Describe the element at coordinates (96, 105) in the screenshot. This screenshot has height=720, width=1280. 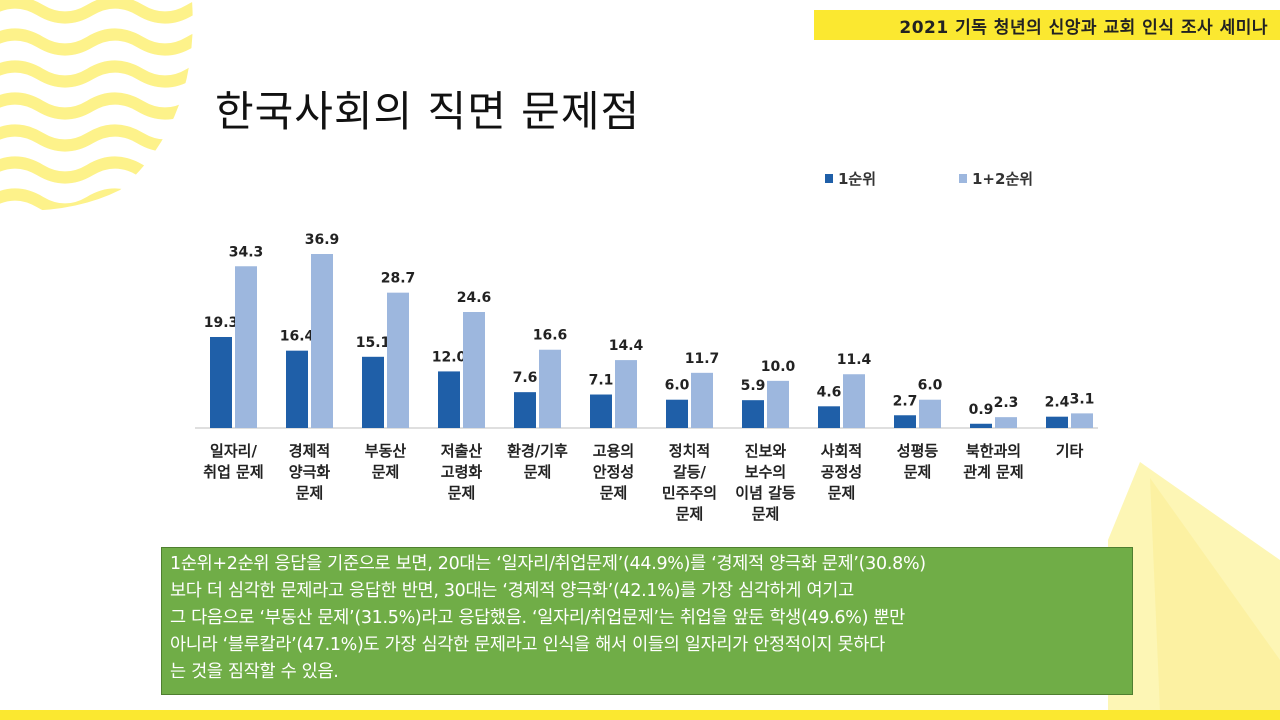
I see `decorative-wave-pattern` at that location.